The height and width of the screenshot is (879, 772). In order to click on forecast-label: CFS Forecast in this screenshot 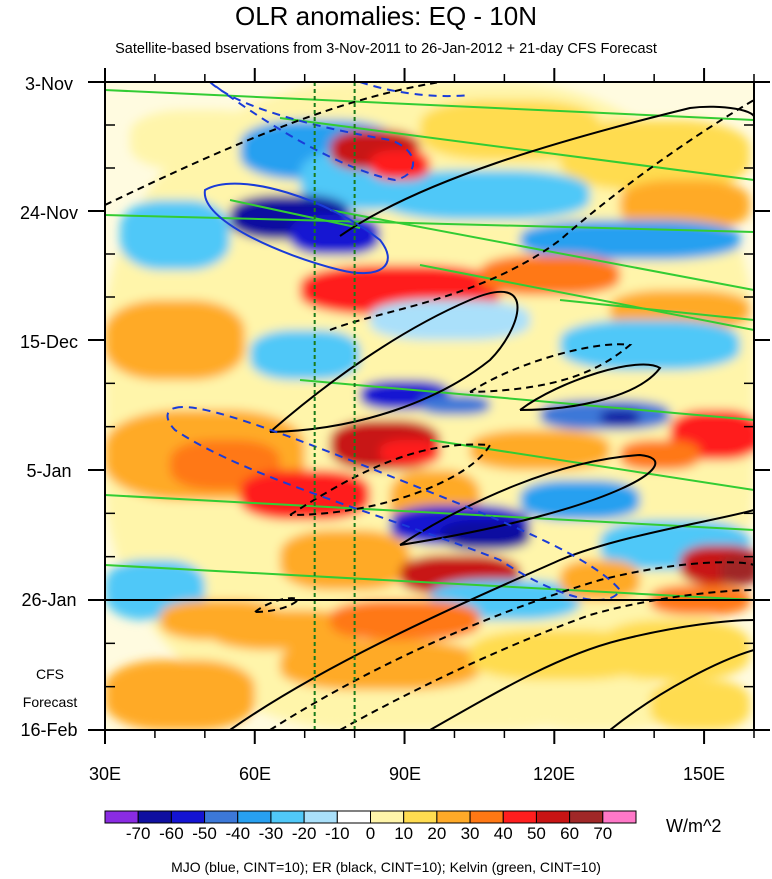, I will do `click(50, 688)`.